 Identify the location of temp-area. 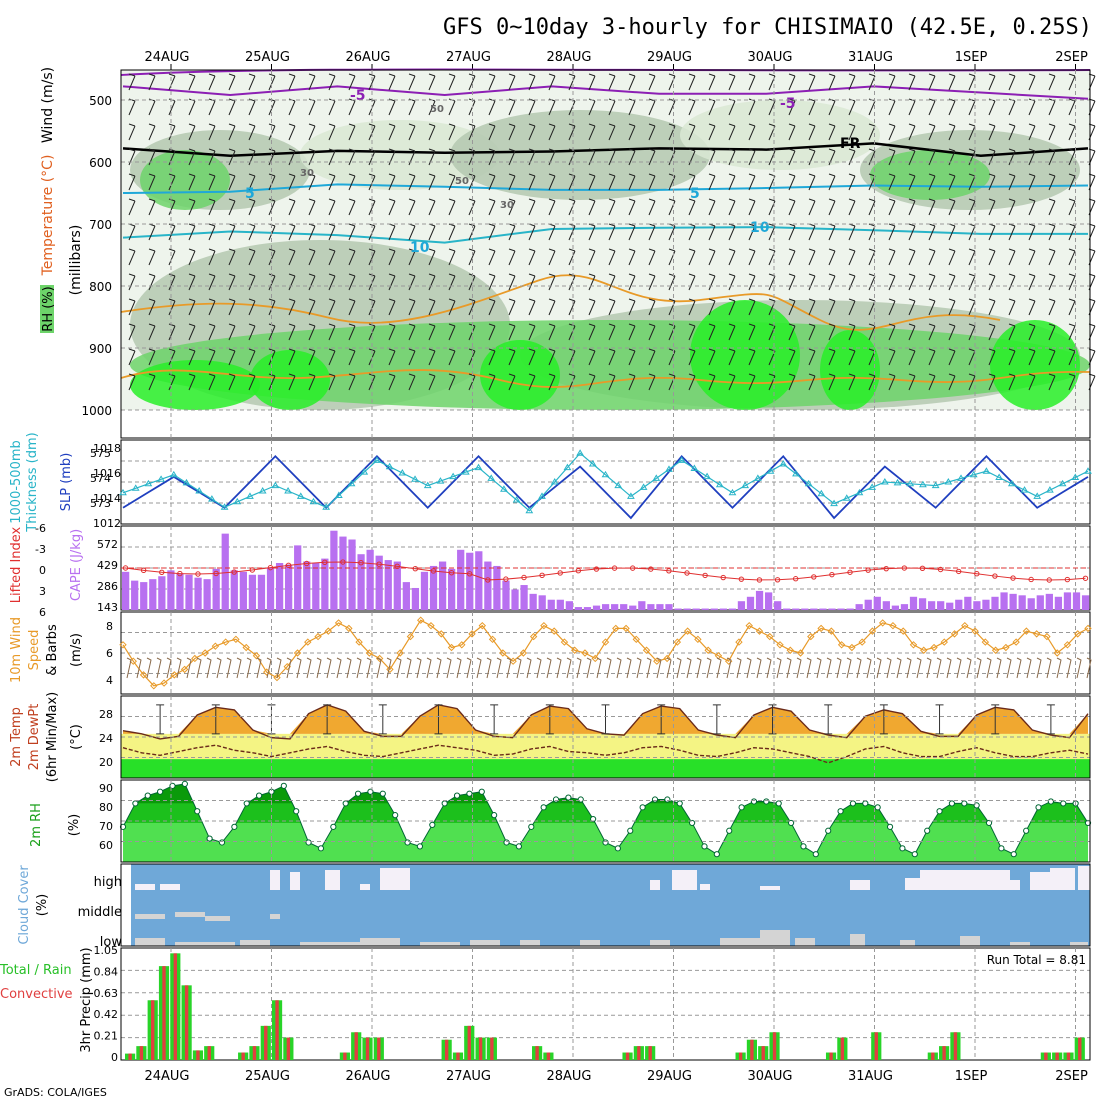
(605, 719).